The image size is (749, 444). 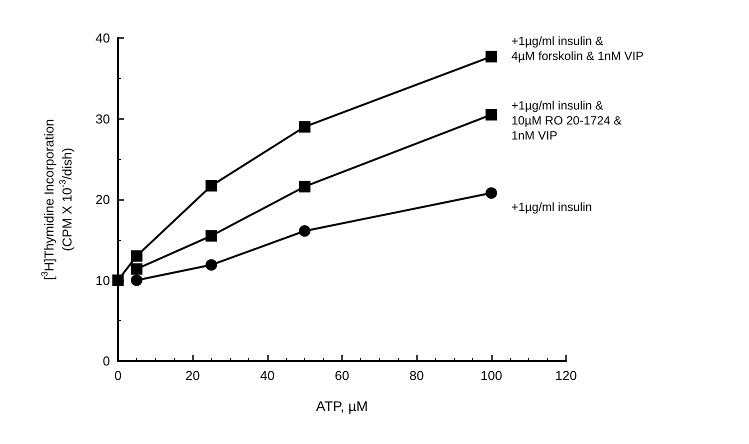 I want to click on x-tick-label: 120, so click(x=566, y=375).